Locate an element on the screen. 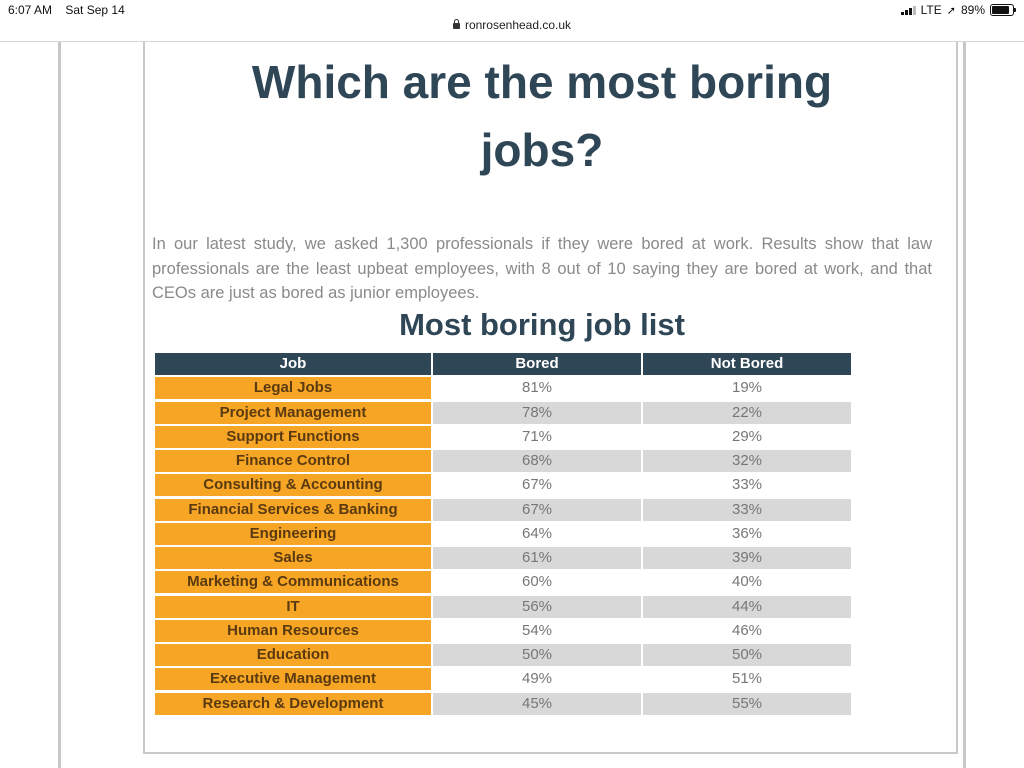 The height and width of the screenshot is (768, 1024). table-row: Support Functions 71% 29% is located at coordinates (503, 437).